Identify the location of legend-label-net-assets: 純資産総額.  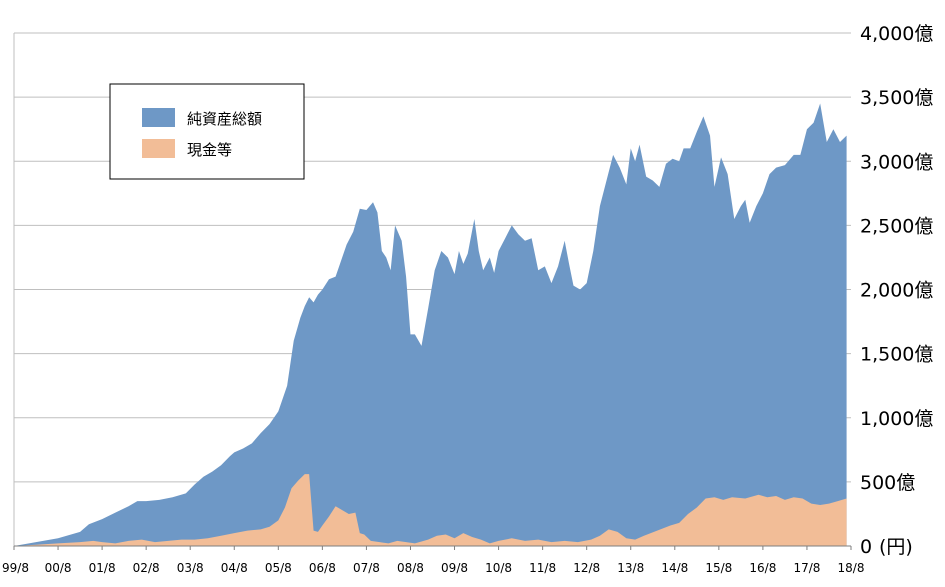
(224, 119).